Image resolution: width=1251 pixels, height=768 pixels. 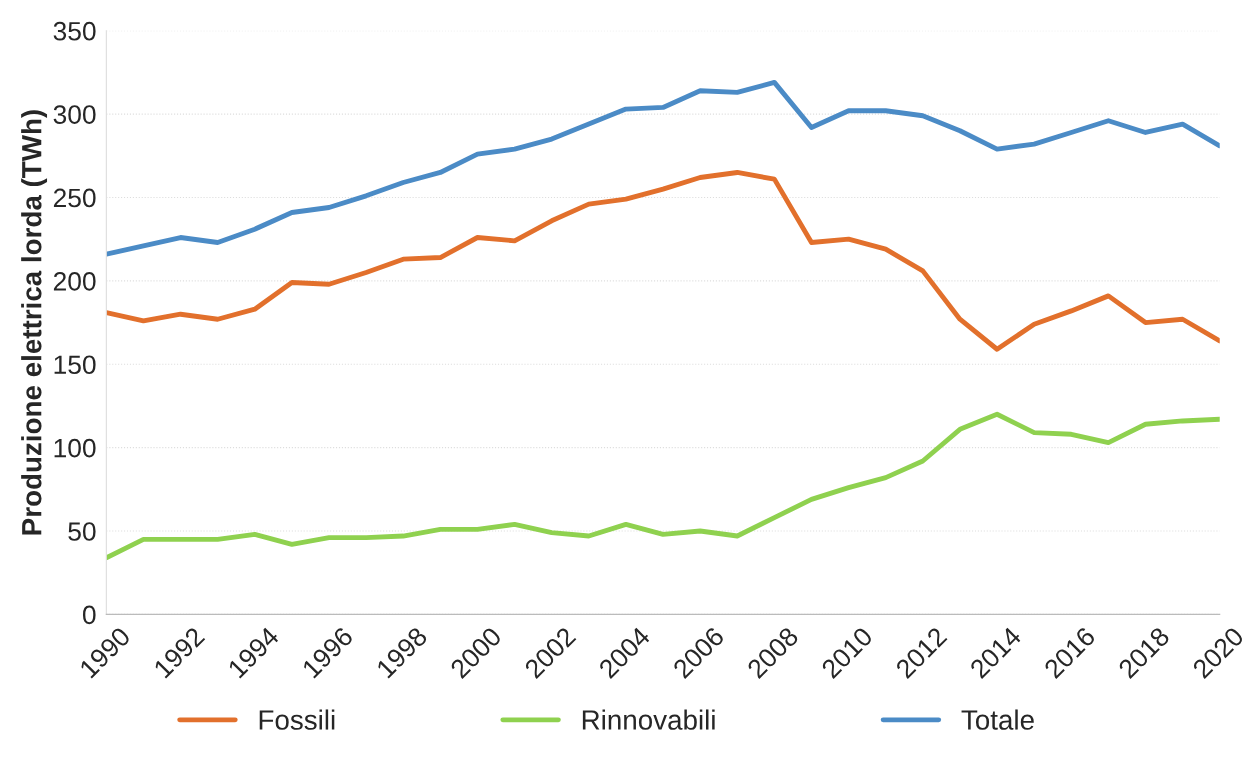 I want to click on y-tick-label: 100, so click(x=75, y=448).